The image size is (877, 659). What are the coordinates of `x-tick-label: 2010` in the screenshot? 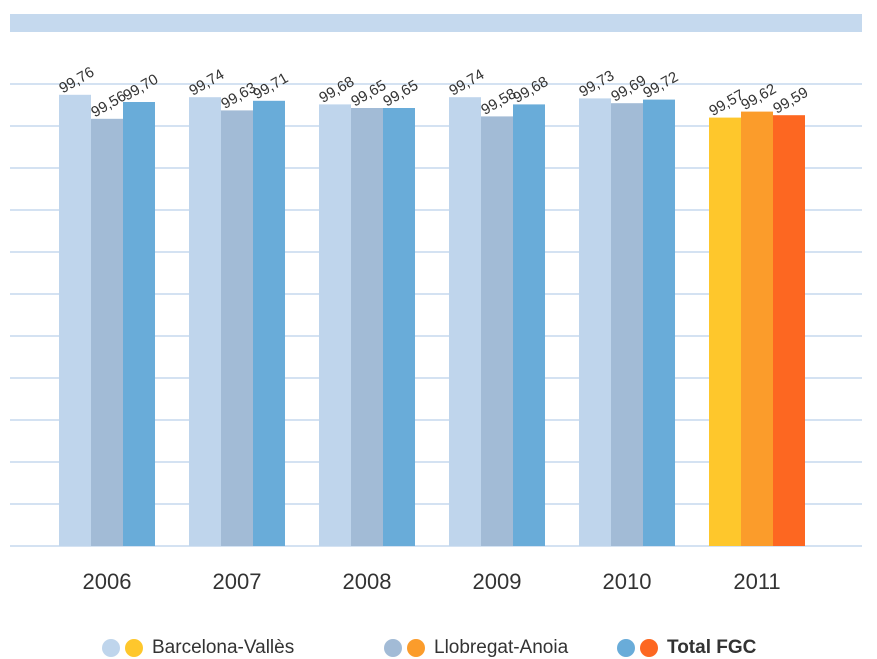 It's located at (627, 581).